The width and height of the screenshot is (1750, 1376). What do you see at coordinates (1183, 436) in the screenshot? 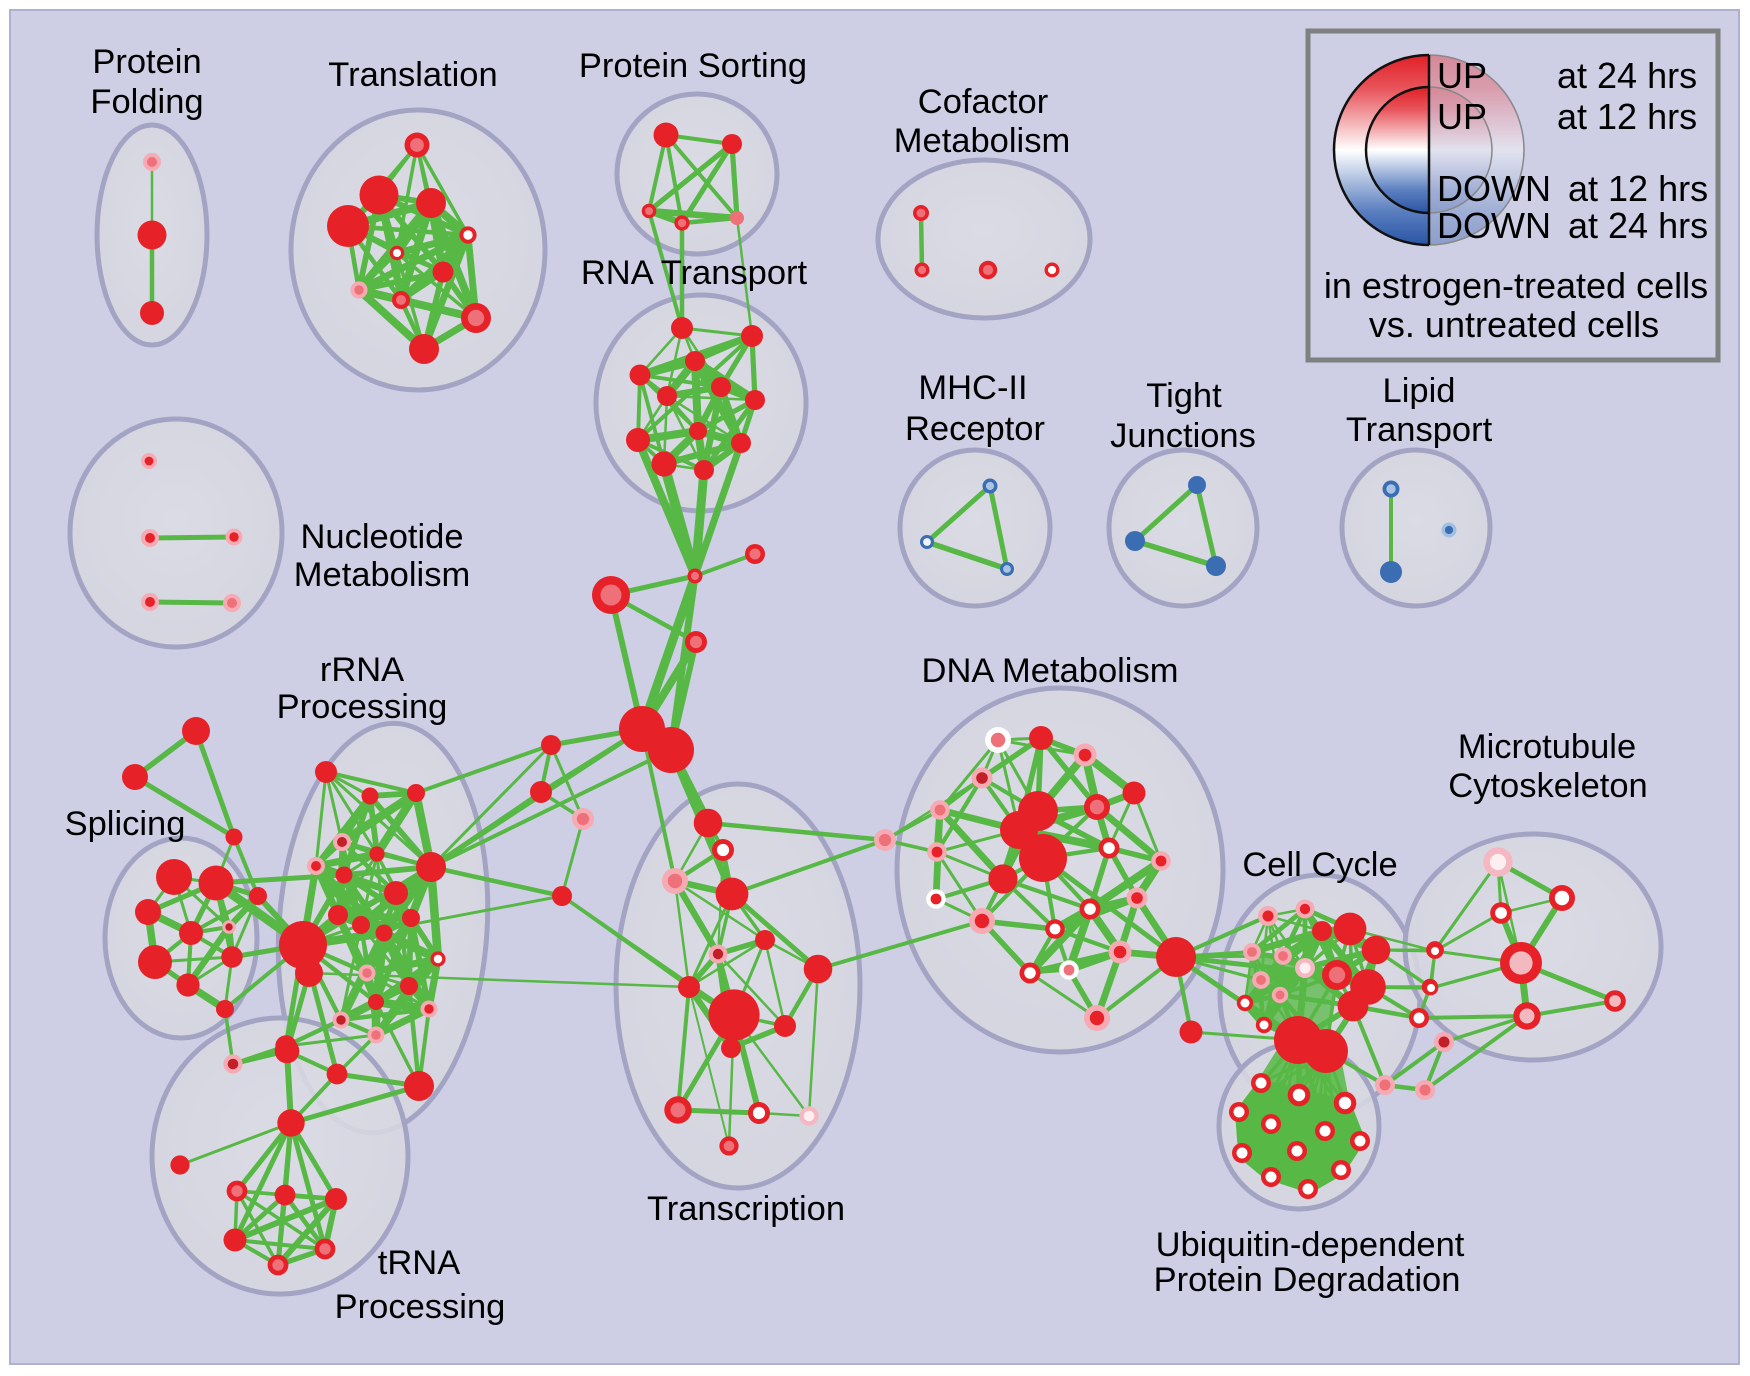
I see `svg-text: Junctions` at bounding box center [1183, 436].